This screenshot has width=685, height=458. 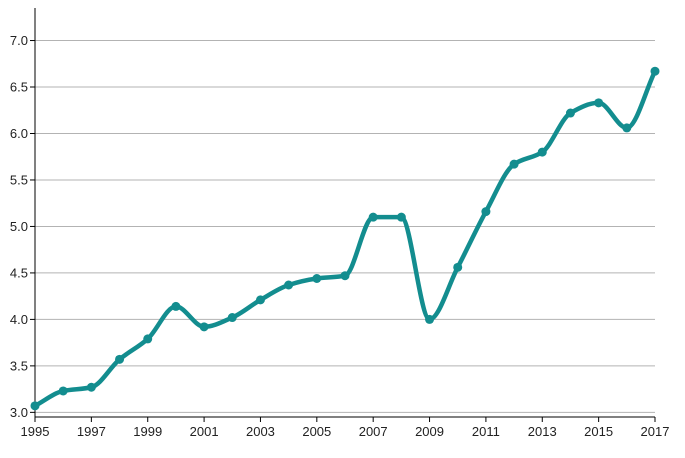 What do you see at coordinates (627, 128) in the screenshot?
I see `data-point-2016` at bounding box center [627, 128].